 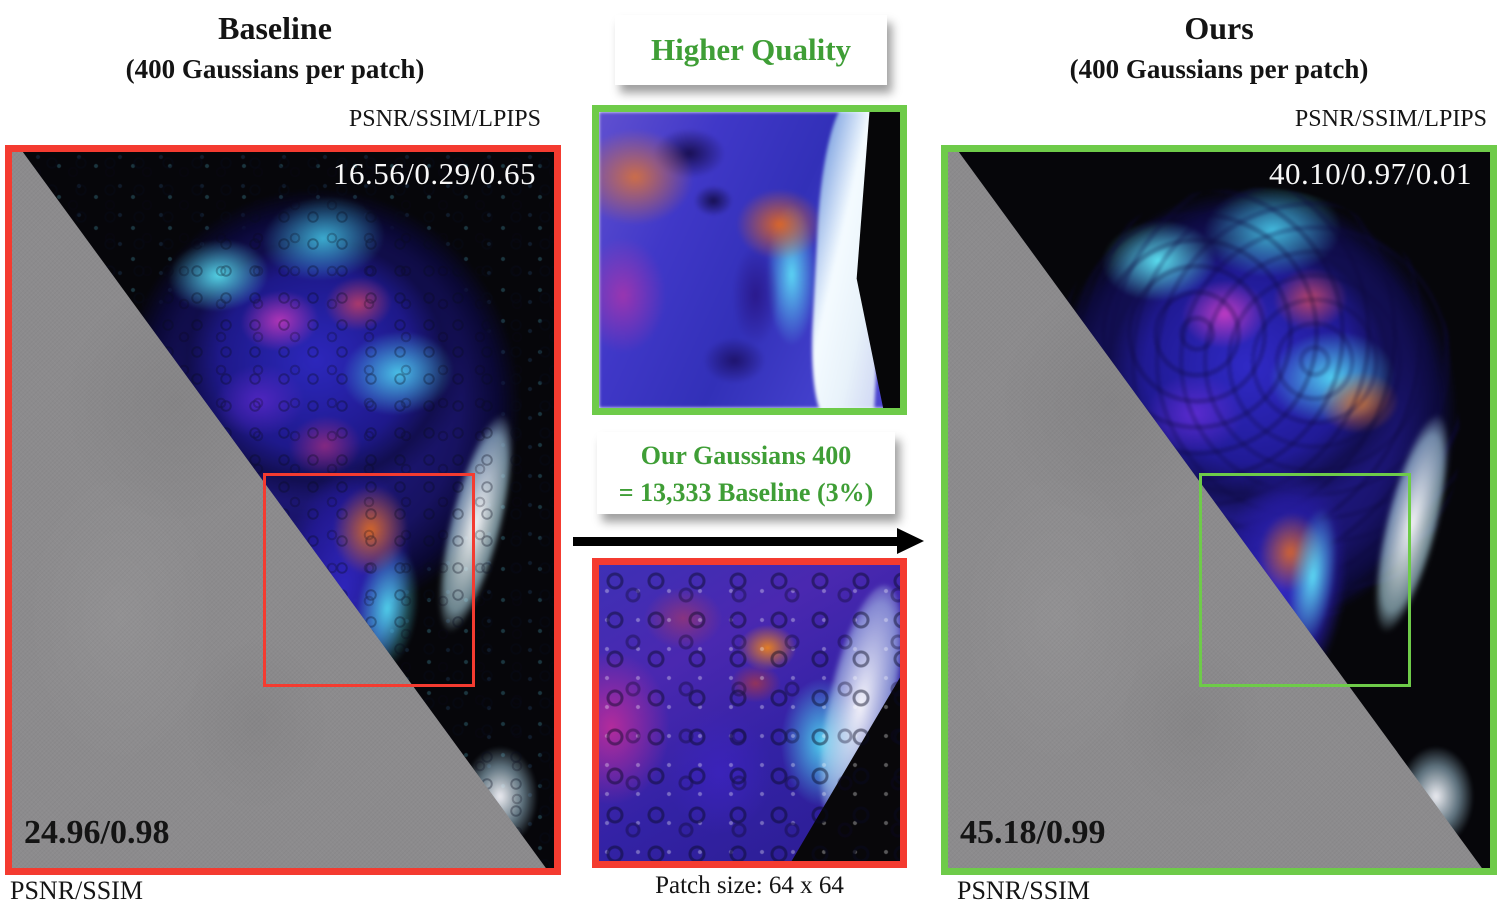 I want to click on baseline-subtitle: (400 Gaussians per patch), so click(x=275, y=69).